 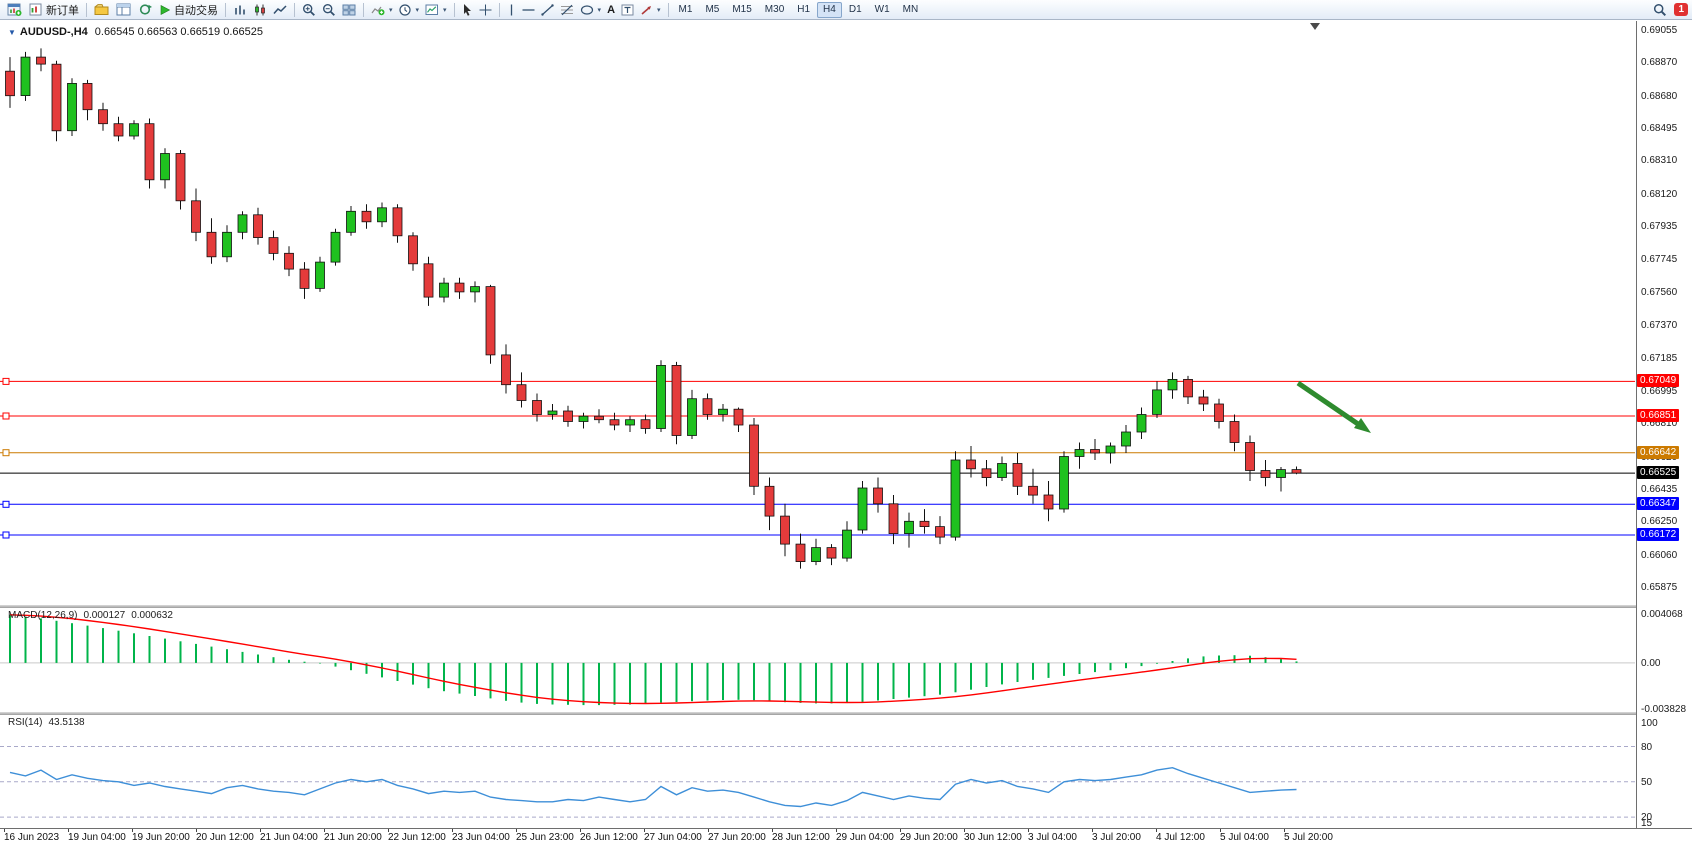 I want to click on rsi-value: 43.5138, so click(x=66, y=722).